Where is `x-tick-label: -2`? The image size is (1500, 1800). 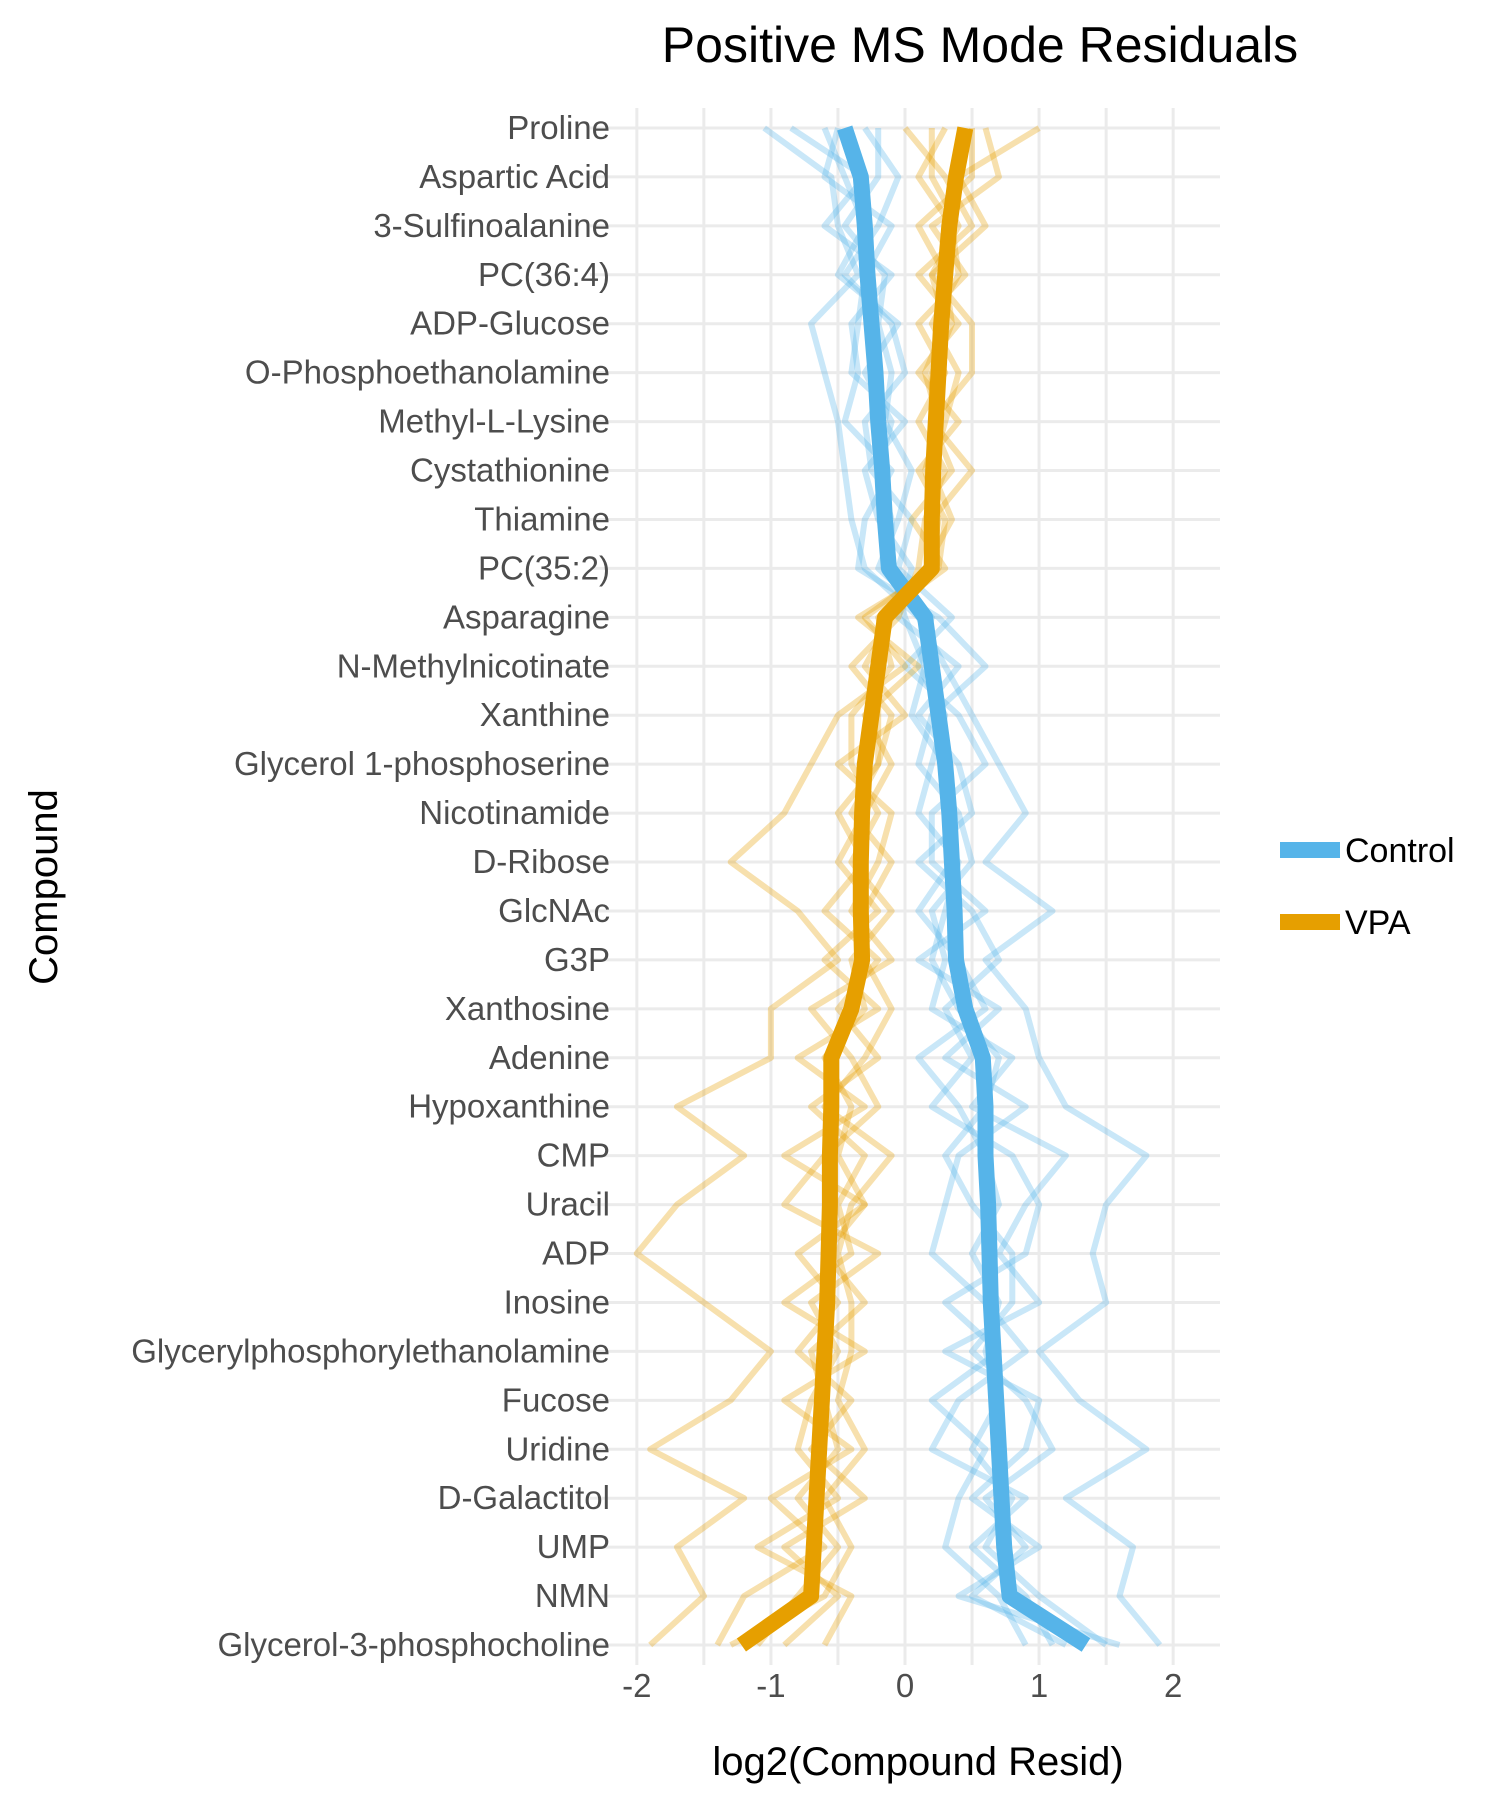 x-tick-label: -2 is located at coordinates (636, 1685).